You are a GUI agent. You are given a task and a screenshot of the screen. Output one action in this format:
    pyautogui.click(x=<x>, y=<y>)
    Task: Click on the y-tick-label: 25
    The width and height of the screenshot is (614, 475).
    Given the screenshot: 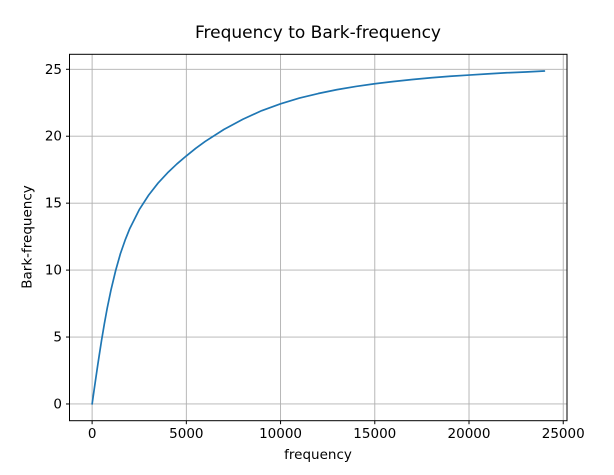 What is the action you would take?
    pyautogui.click(x=53, y=70)
    